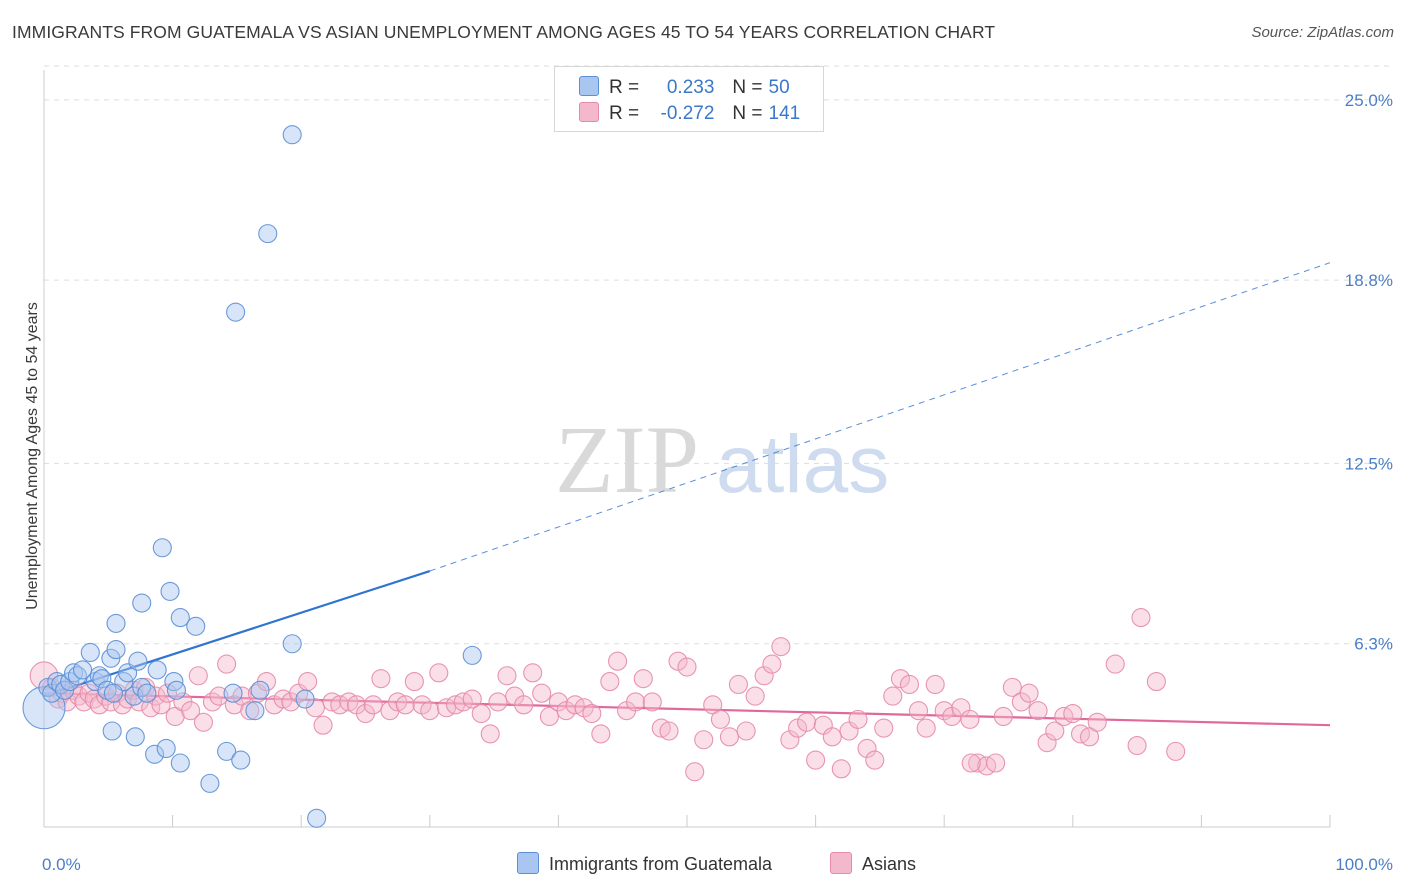 The height and width of the screenshot is (892, 1406). What do you see at coordinates (841, 863) in the screenshot?
I see `pink-swatch` at bounding box center [841, 863].